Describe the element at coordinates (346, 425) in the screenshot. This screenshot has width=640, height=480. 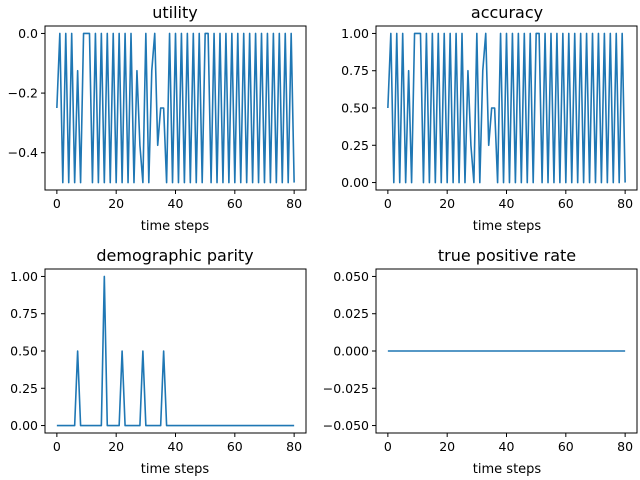
I see `y-tick-label: −0.050` at that location.